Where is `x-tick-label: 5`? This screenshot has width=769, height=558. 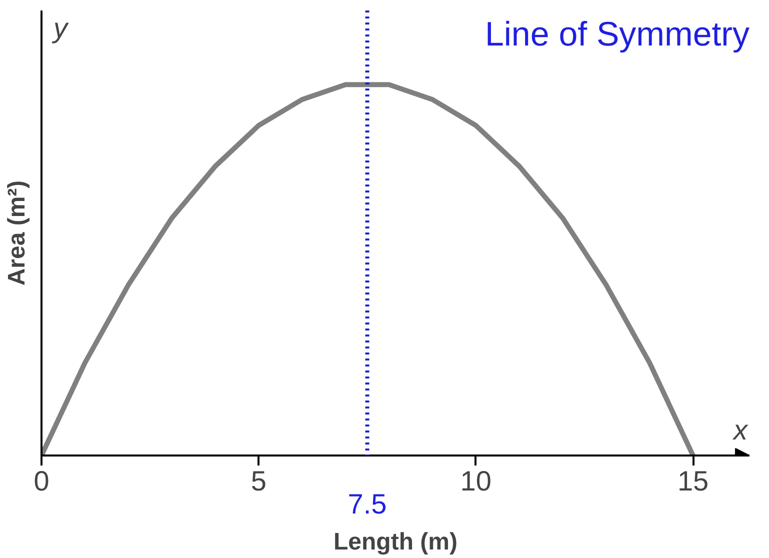
x-tick-label: 5 is located at coordinates (258, 481).